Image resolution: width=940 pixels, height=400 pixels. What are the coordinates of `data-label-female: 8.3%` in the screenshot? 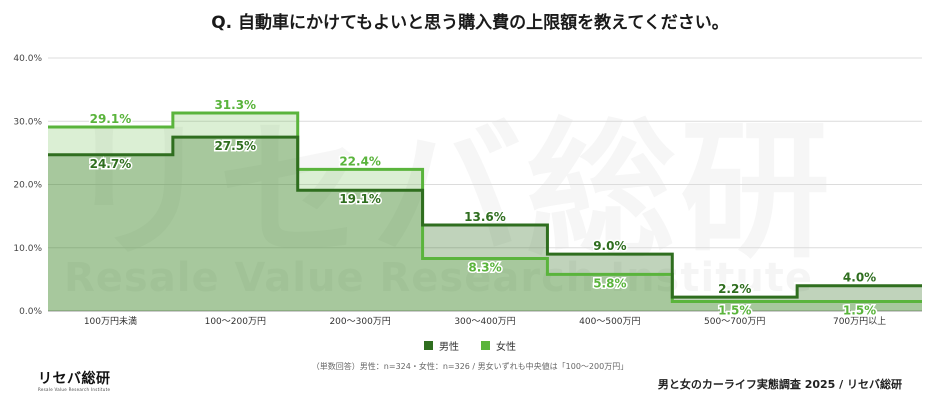 It's located at (484, 268).